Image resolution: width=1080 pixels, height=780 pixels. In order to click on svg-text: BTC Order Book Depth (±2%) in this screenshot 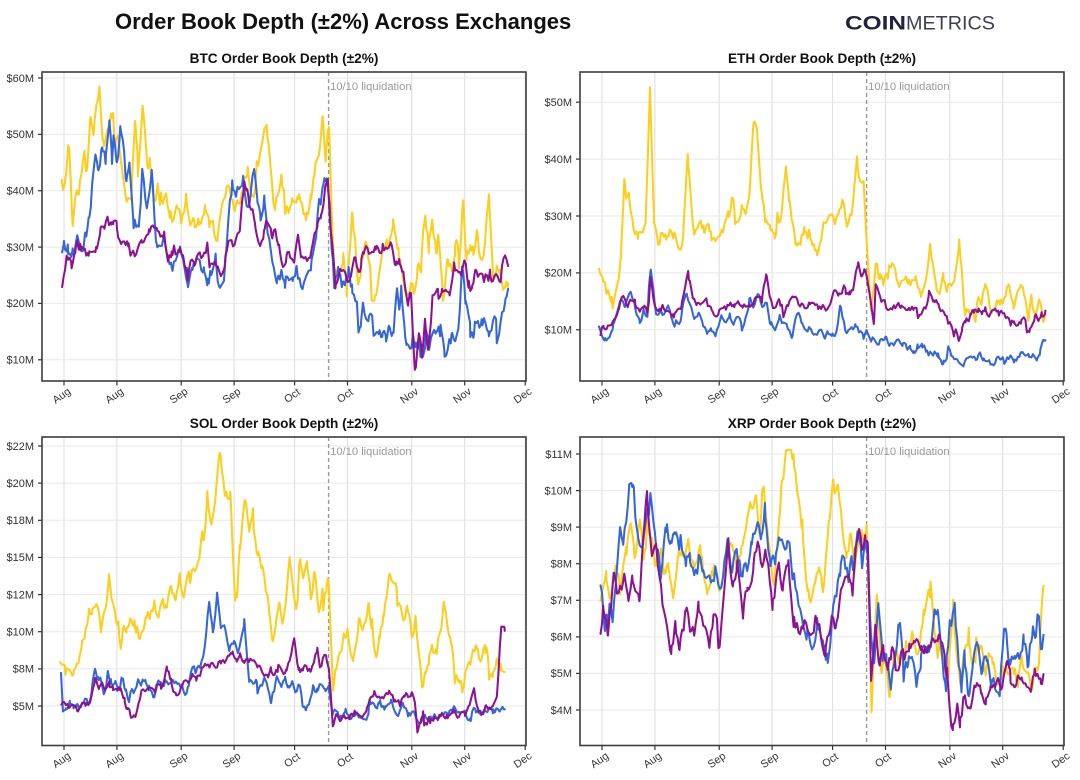, I will do `click(284, 58)`.